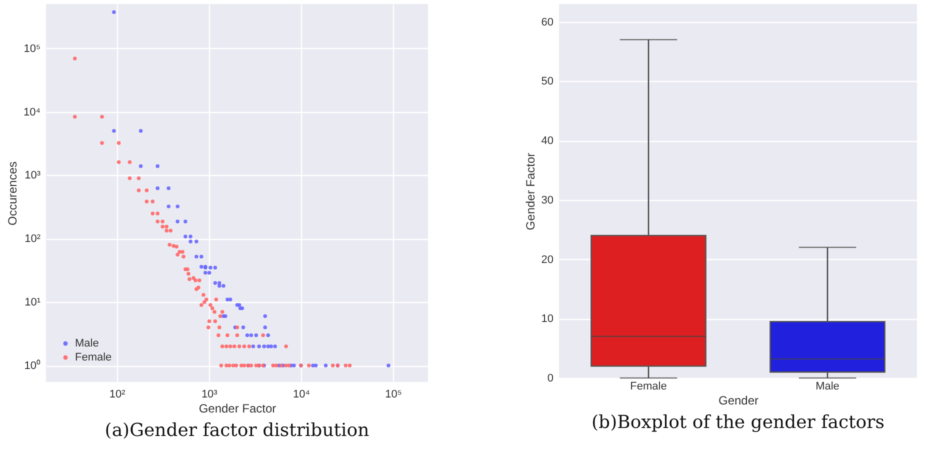 The height and width of the screenshot is (472, 952). Describe the element at coordinates (547, 260) in the screenshot. I see `y-tick-label: 20` at that location.